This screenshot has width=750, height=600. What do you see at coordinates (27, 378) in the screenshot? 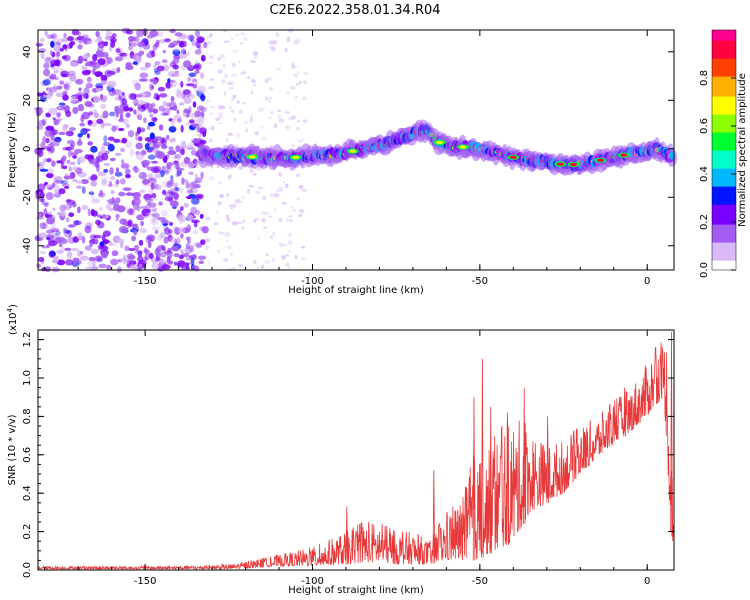
I see `snr-y-tick-label: 1.0` at bounding box center [27, 378].